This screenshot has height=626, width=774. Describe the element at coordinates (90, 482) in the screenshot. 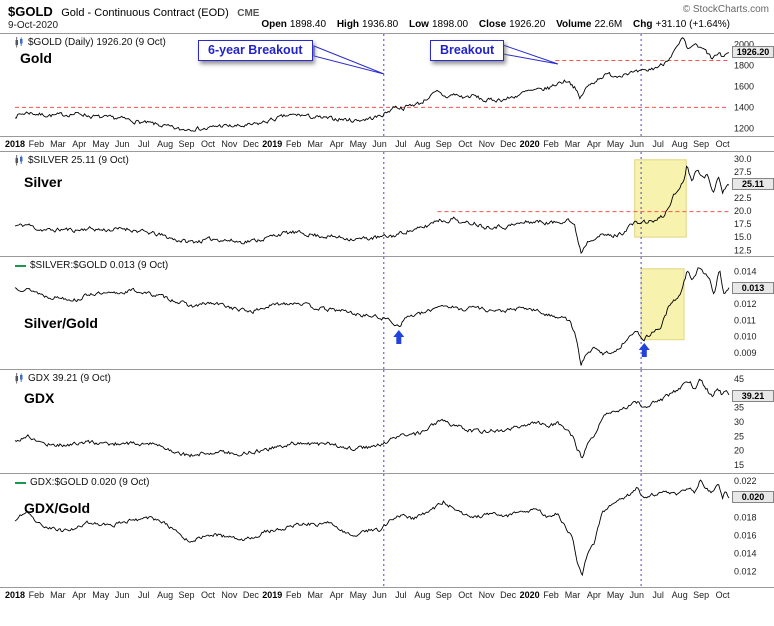

I see `gdx-gold-ratio-legend-text: GDX:$GOLD 0.020 (9 Oct)` at that location.